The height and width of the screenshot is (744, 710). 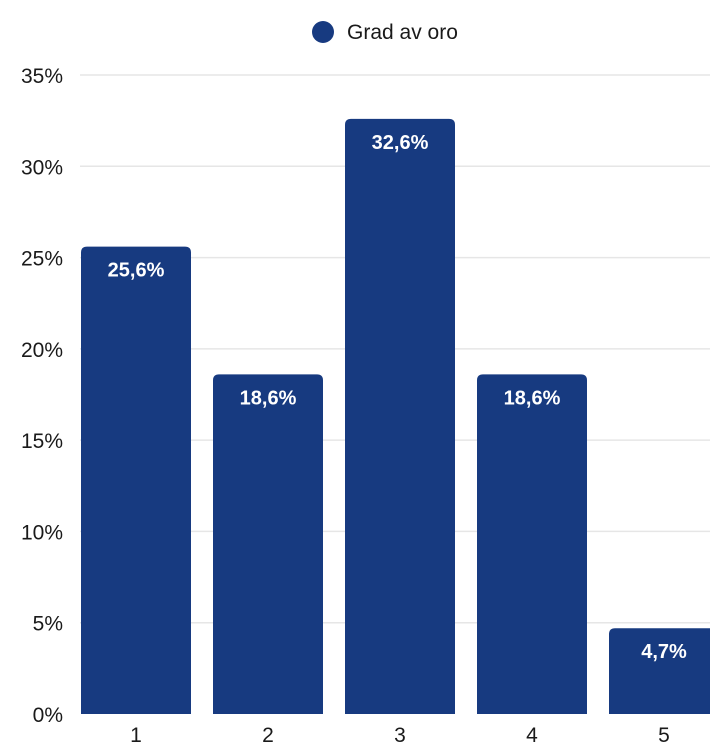 What do you see at coordinates (136, 734) in the screenshot?
I see `x-tick-label: 1` at bounding box center [136, 734].